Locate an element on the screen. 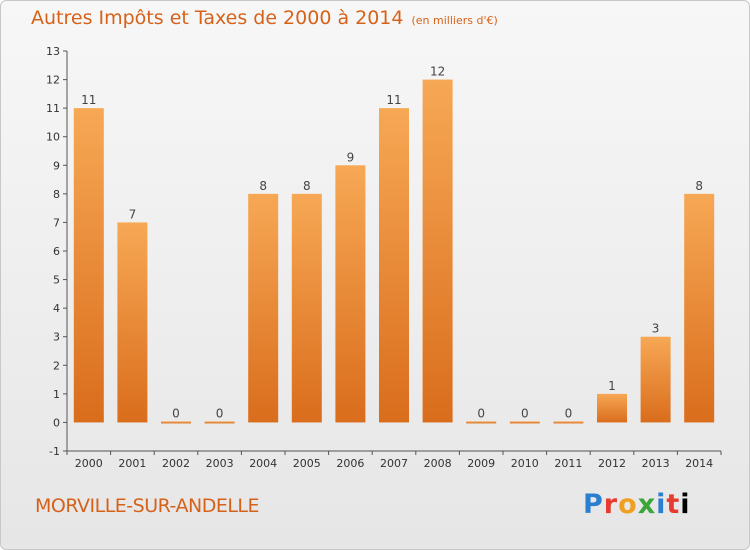 The image size is (750, 550). bar-value-label: 1 is located at coordinates (612, 386).